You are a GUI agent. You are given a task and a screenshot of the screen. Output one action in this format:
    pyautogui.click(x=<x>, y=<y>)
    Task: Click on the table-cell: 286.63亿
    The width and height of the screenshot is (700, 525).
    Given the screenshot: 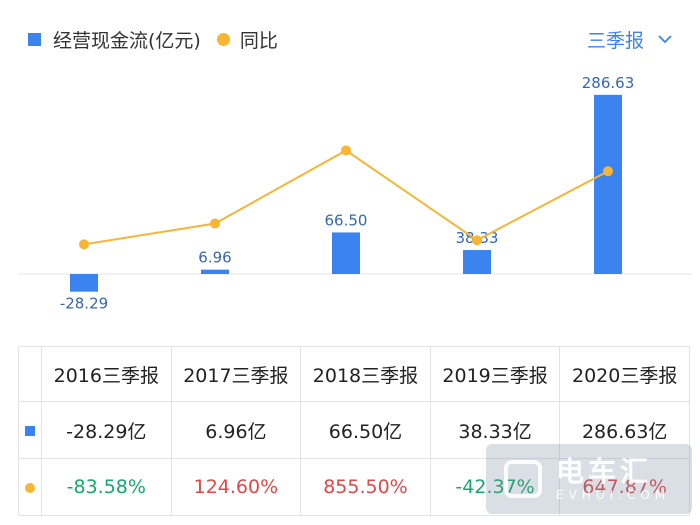 What is the action you would take?
    pyautogui.click(x=624, y=430)
    